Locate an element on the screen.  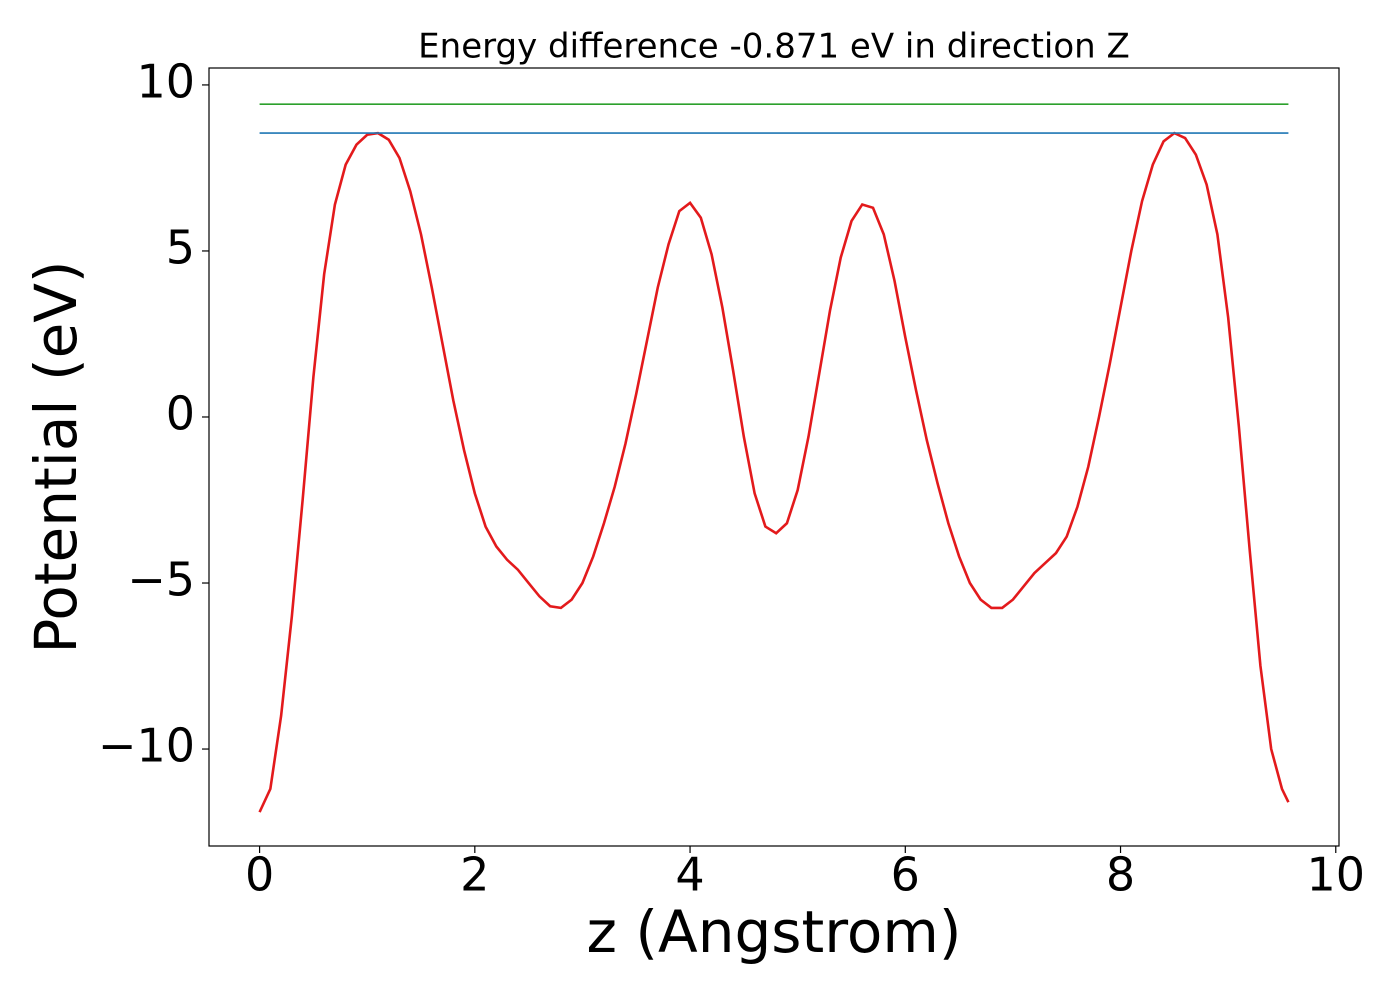
x-tick-label: 2 is located at coordinates (474, 875).